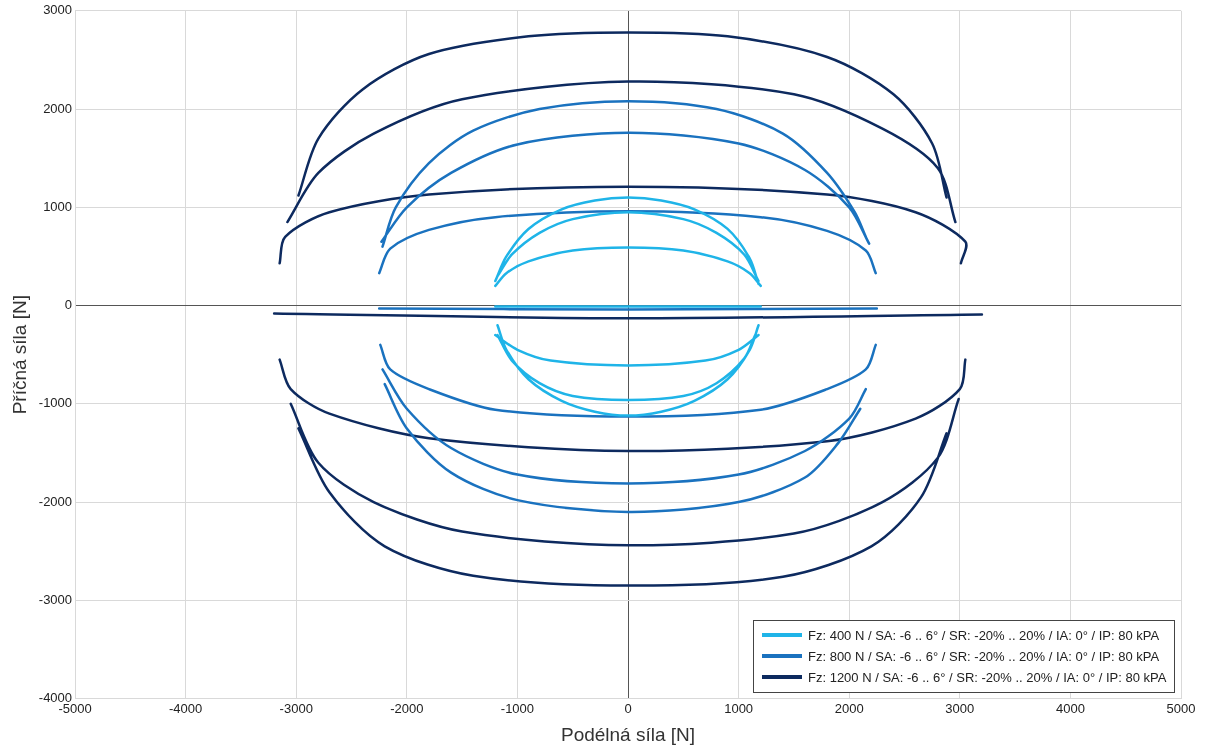 This screenshot has height=751, width=1211. I want to click on x-tick-label: -3000, so click(296, 708).